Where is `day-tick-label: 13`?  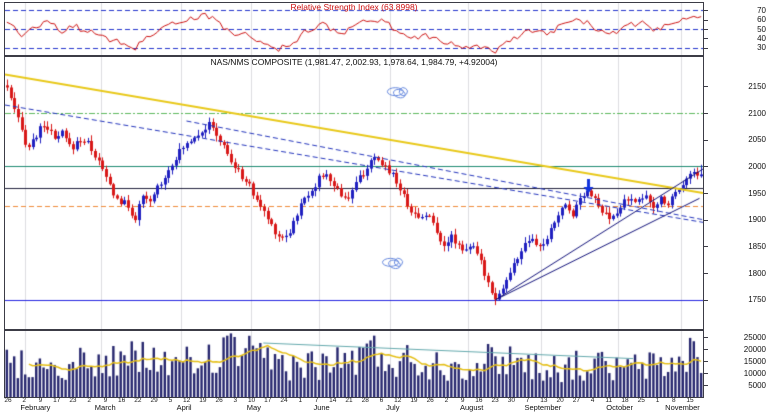 day-tick-label: 13 is located at coordinates (544, 400).